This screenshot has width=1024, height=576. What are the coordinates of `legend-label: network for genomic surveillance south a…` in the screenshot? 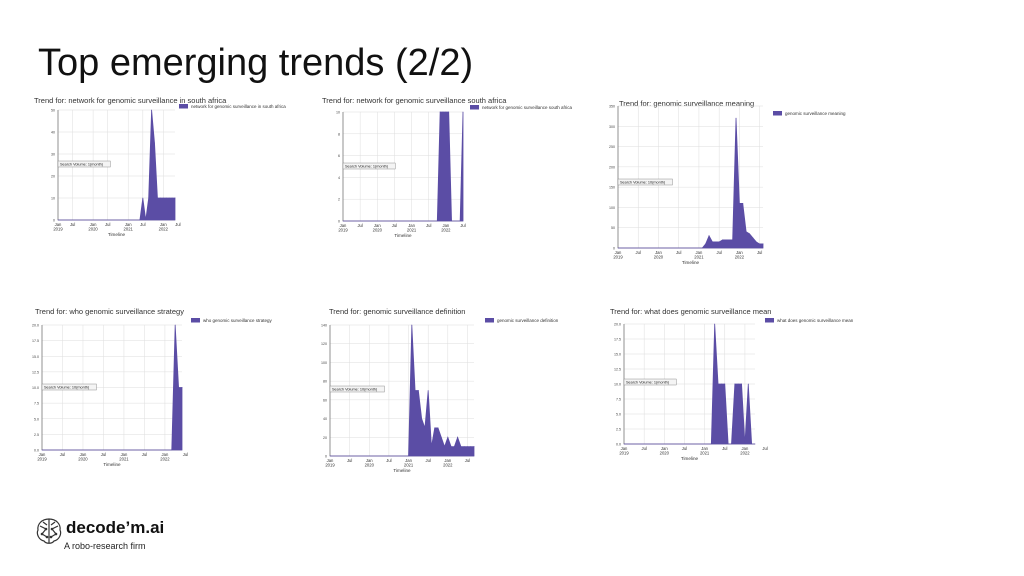 It's located at (527, 107).